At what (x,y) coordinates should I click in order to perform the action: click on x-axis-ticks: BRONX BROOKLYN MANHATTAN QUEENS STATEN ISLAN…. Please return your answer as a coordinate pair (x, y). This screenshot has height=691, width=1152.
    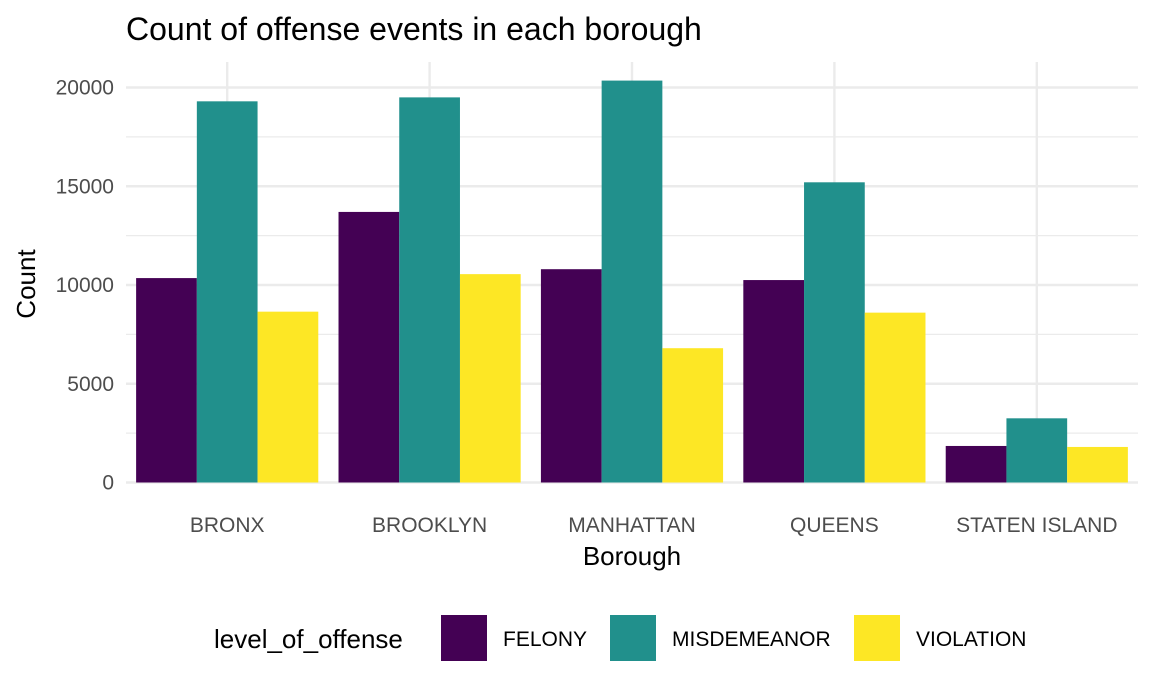
    Looking at the image, I should click on (654, 525).